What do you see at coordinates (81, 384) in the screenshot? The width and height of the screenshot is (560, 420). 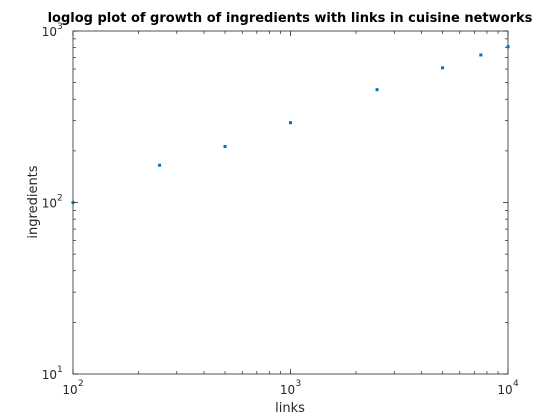 I see `x-tick-label-exponent: 2` at bounding box center [81, 384].